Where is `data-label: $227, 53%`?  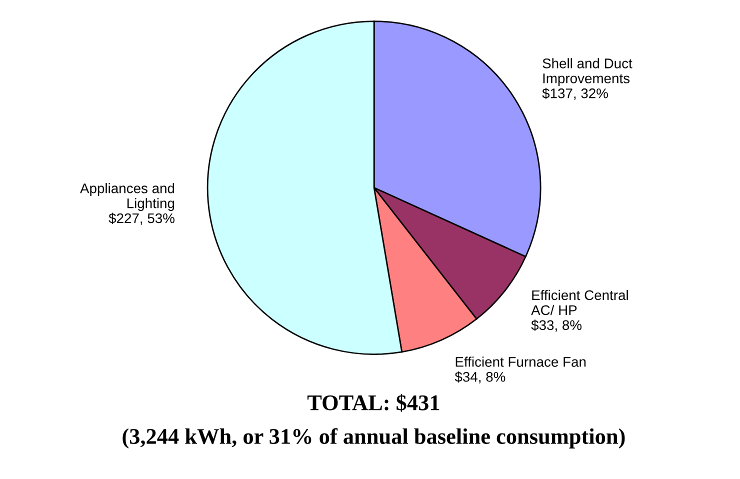
data-label: $227, 53% is located at coordinates (141, 218).